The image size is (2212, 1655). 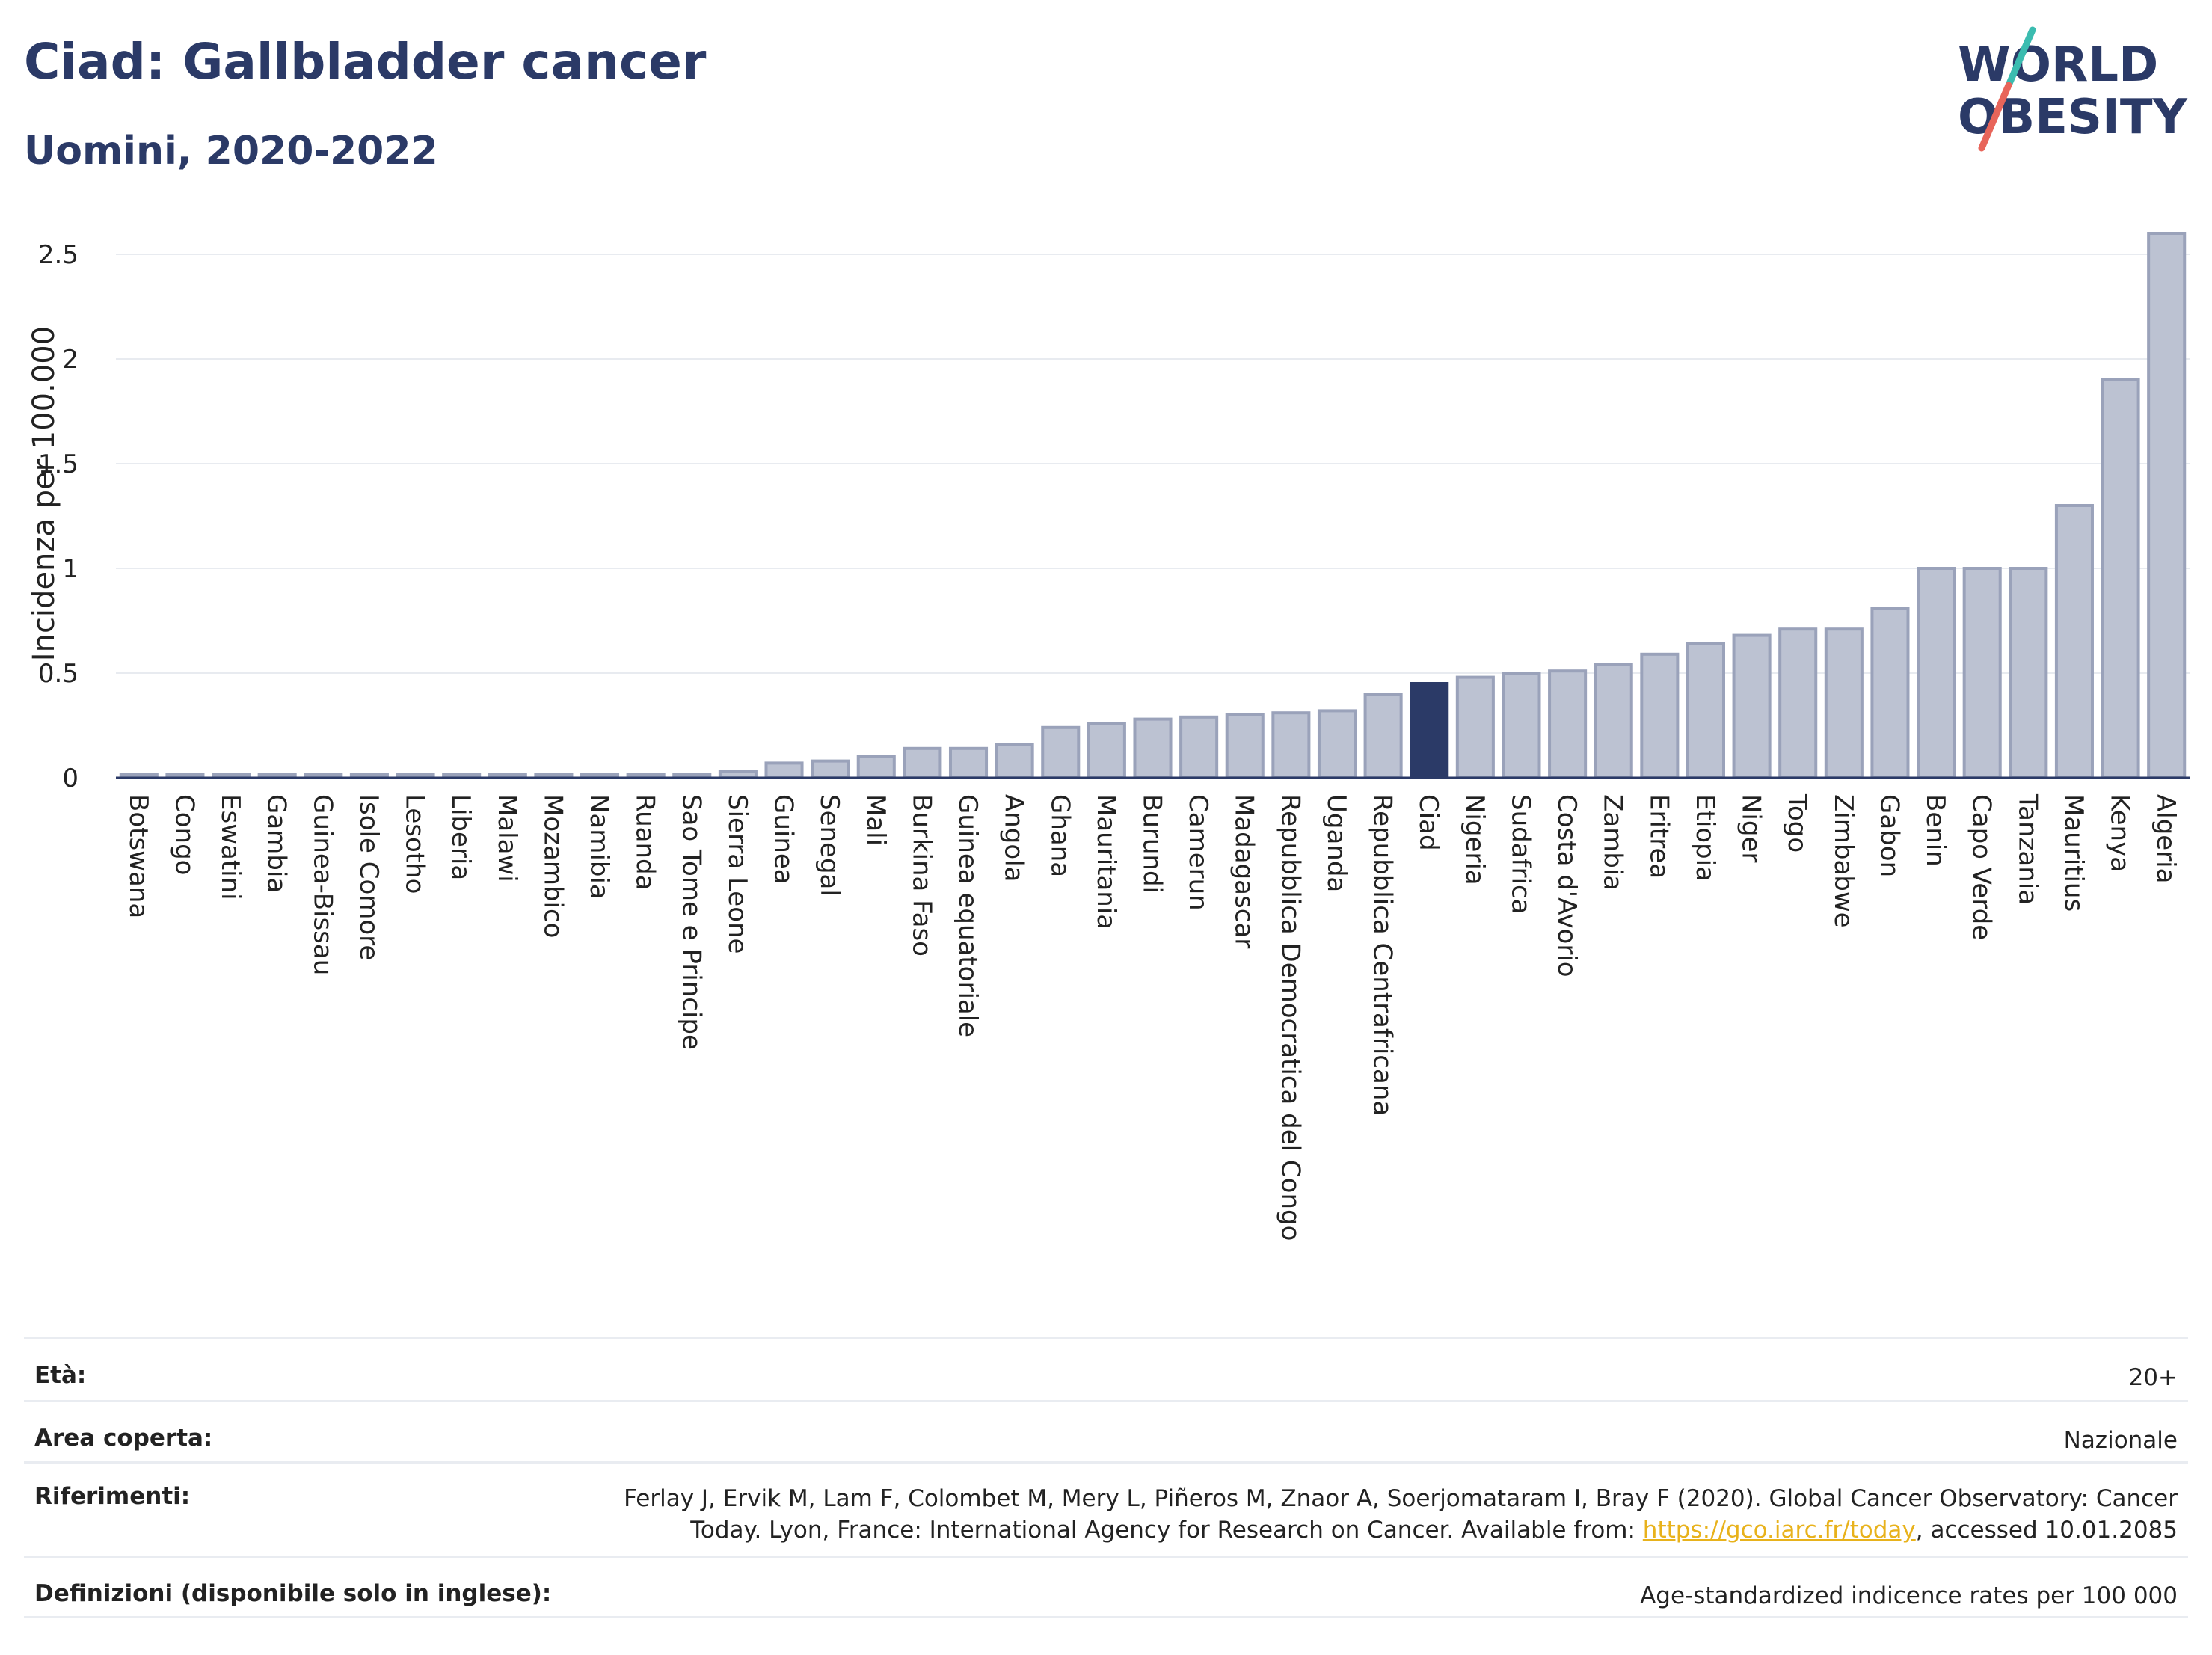 What do you see at coordinates (138, 856) in the screenshot?
I see `category-label: Botswana` at bounding box center [138, 856].